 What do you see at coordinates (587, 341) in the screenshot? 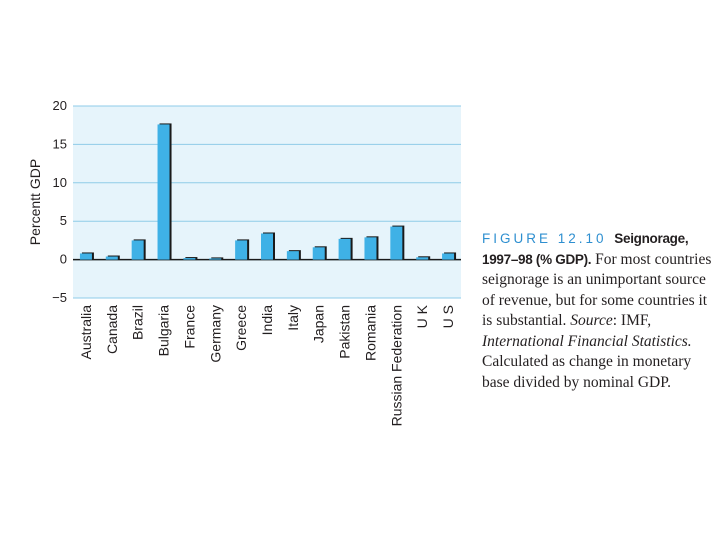
I see `source-title: International Financial Statistics.` at bounding box center [587, 341].